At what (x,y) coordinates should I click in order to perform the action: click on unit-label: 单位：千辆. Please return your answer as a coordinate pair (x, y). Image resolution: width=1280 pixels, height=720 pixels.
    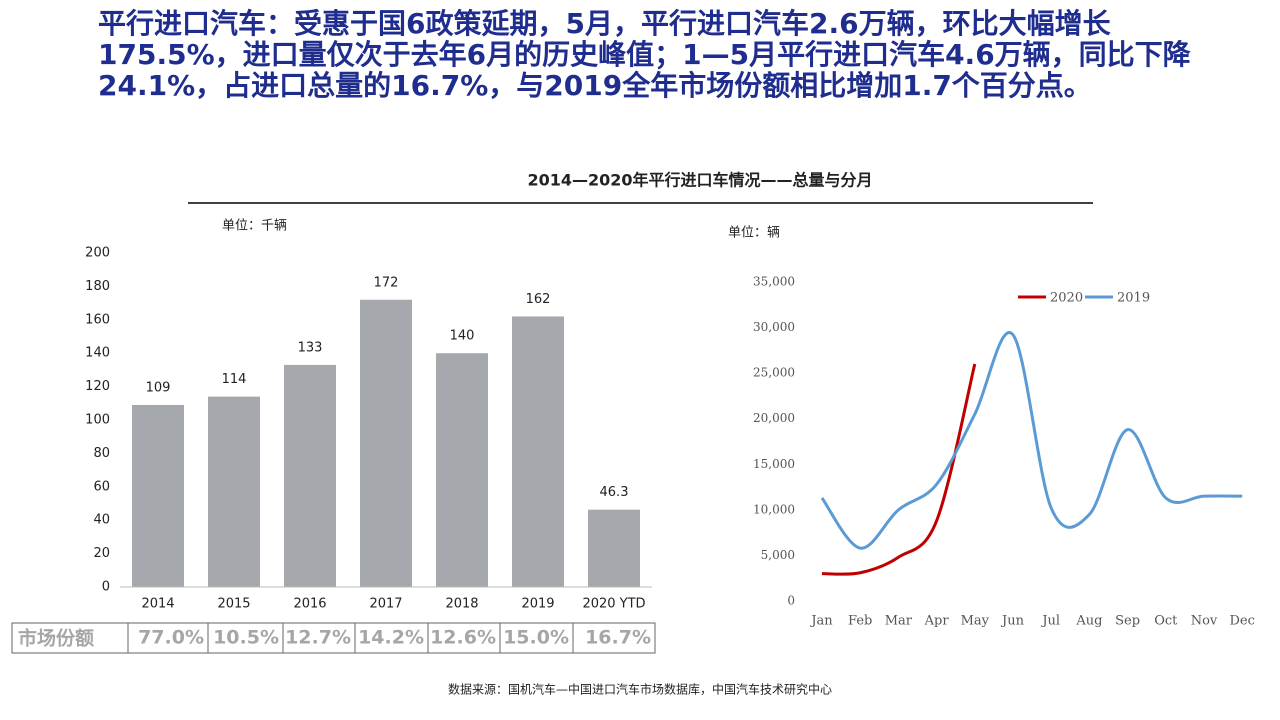
    Looking at the image, I should click on (254, 226).